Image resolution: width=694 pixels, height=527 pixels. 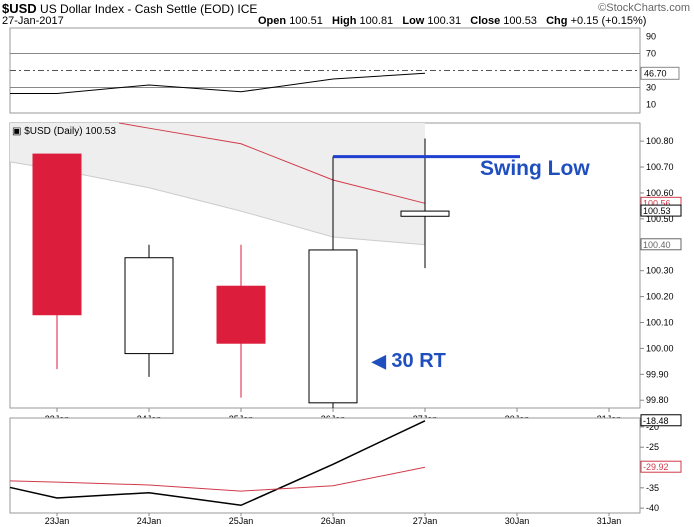 What do you see at coordinates (149, 9) in the screenshot?
I see `symbol-description: US Dollar Index - Cash Settle (EOD) ICE` at bounding box center [149, 9].